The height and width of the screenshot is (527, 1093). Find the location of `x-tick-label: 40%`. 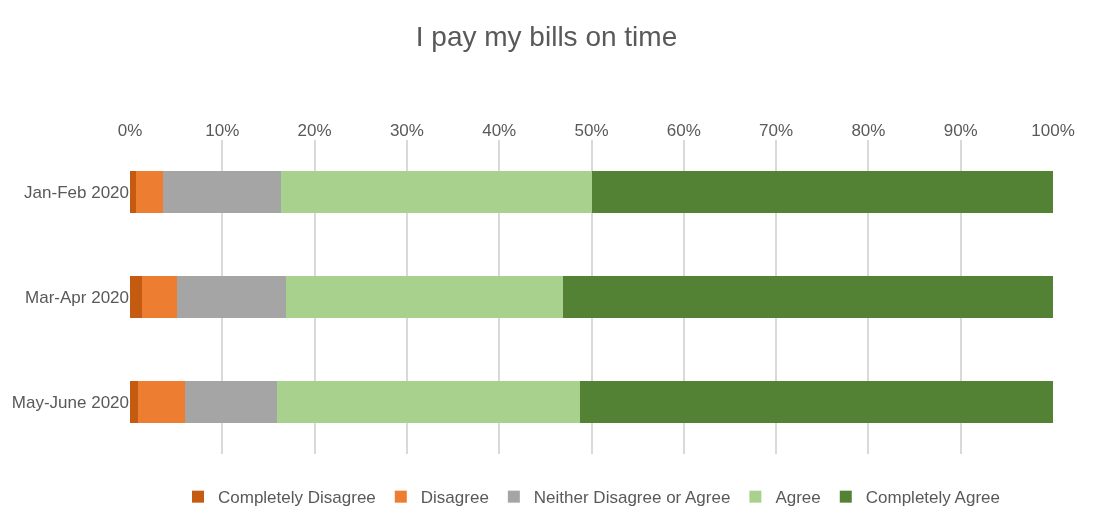

x-tick-label: 40% is located at coordinates (499, 130).